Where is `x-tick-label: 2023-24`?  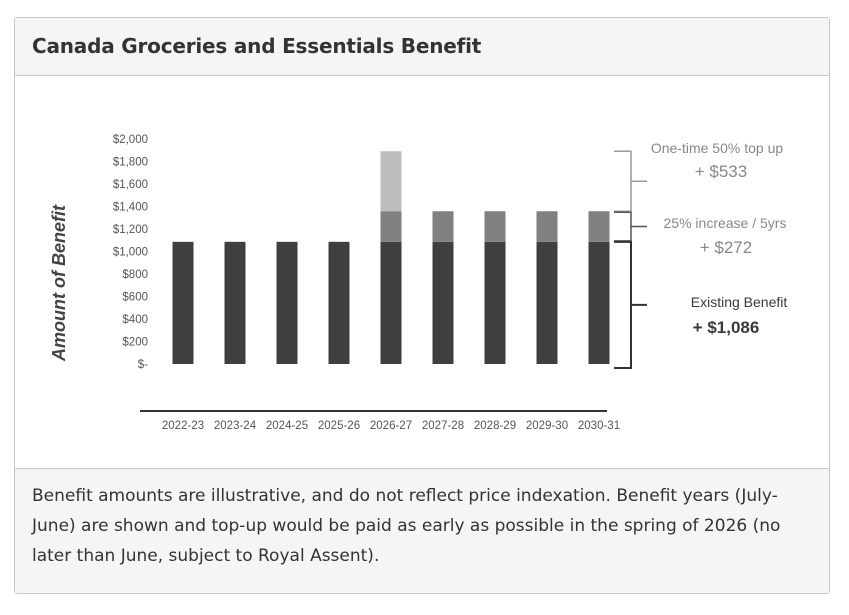 x-tick-label: 2023-24 is located at coordinates (235, 426).